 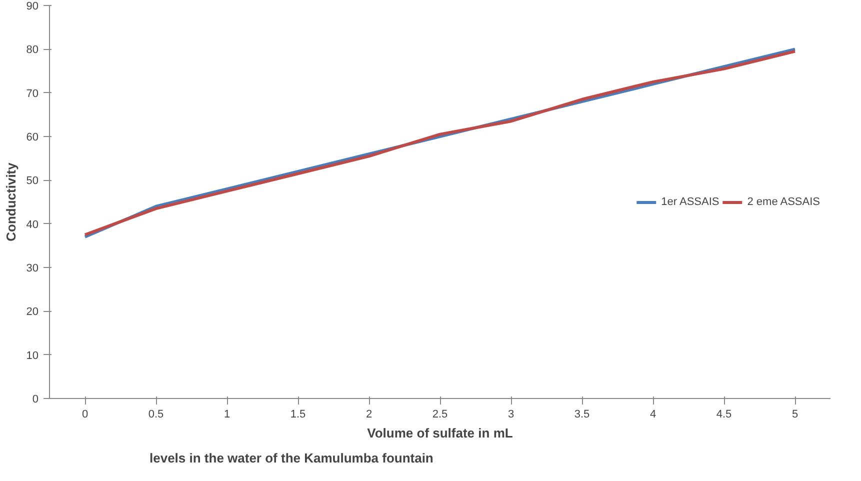 What do you see at coordinates (369, 414) in the screenshot?
I see `x-tick-label: 2` at bounding box center [369, 414].